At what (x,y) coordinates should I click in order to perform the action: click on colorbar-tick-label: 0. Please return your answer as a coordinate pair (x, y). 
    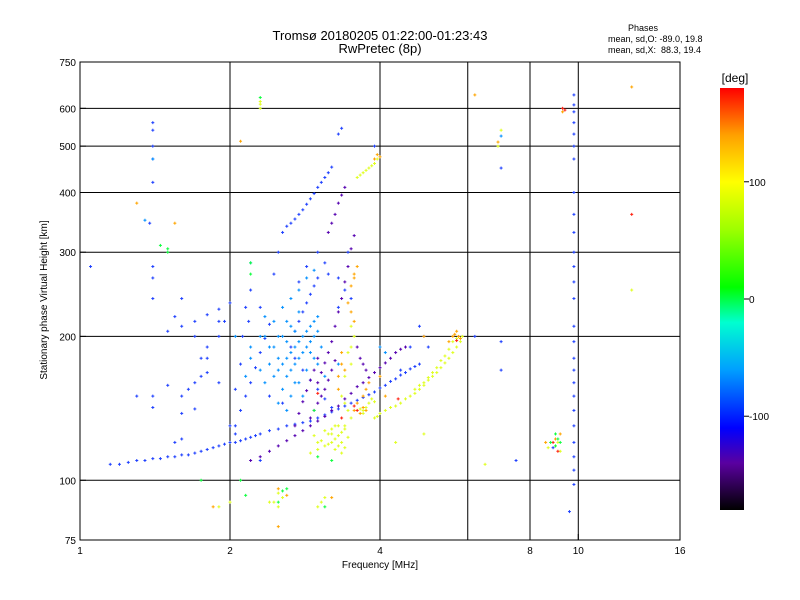
    Looking at the image, I should click on (752, 300).